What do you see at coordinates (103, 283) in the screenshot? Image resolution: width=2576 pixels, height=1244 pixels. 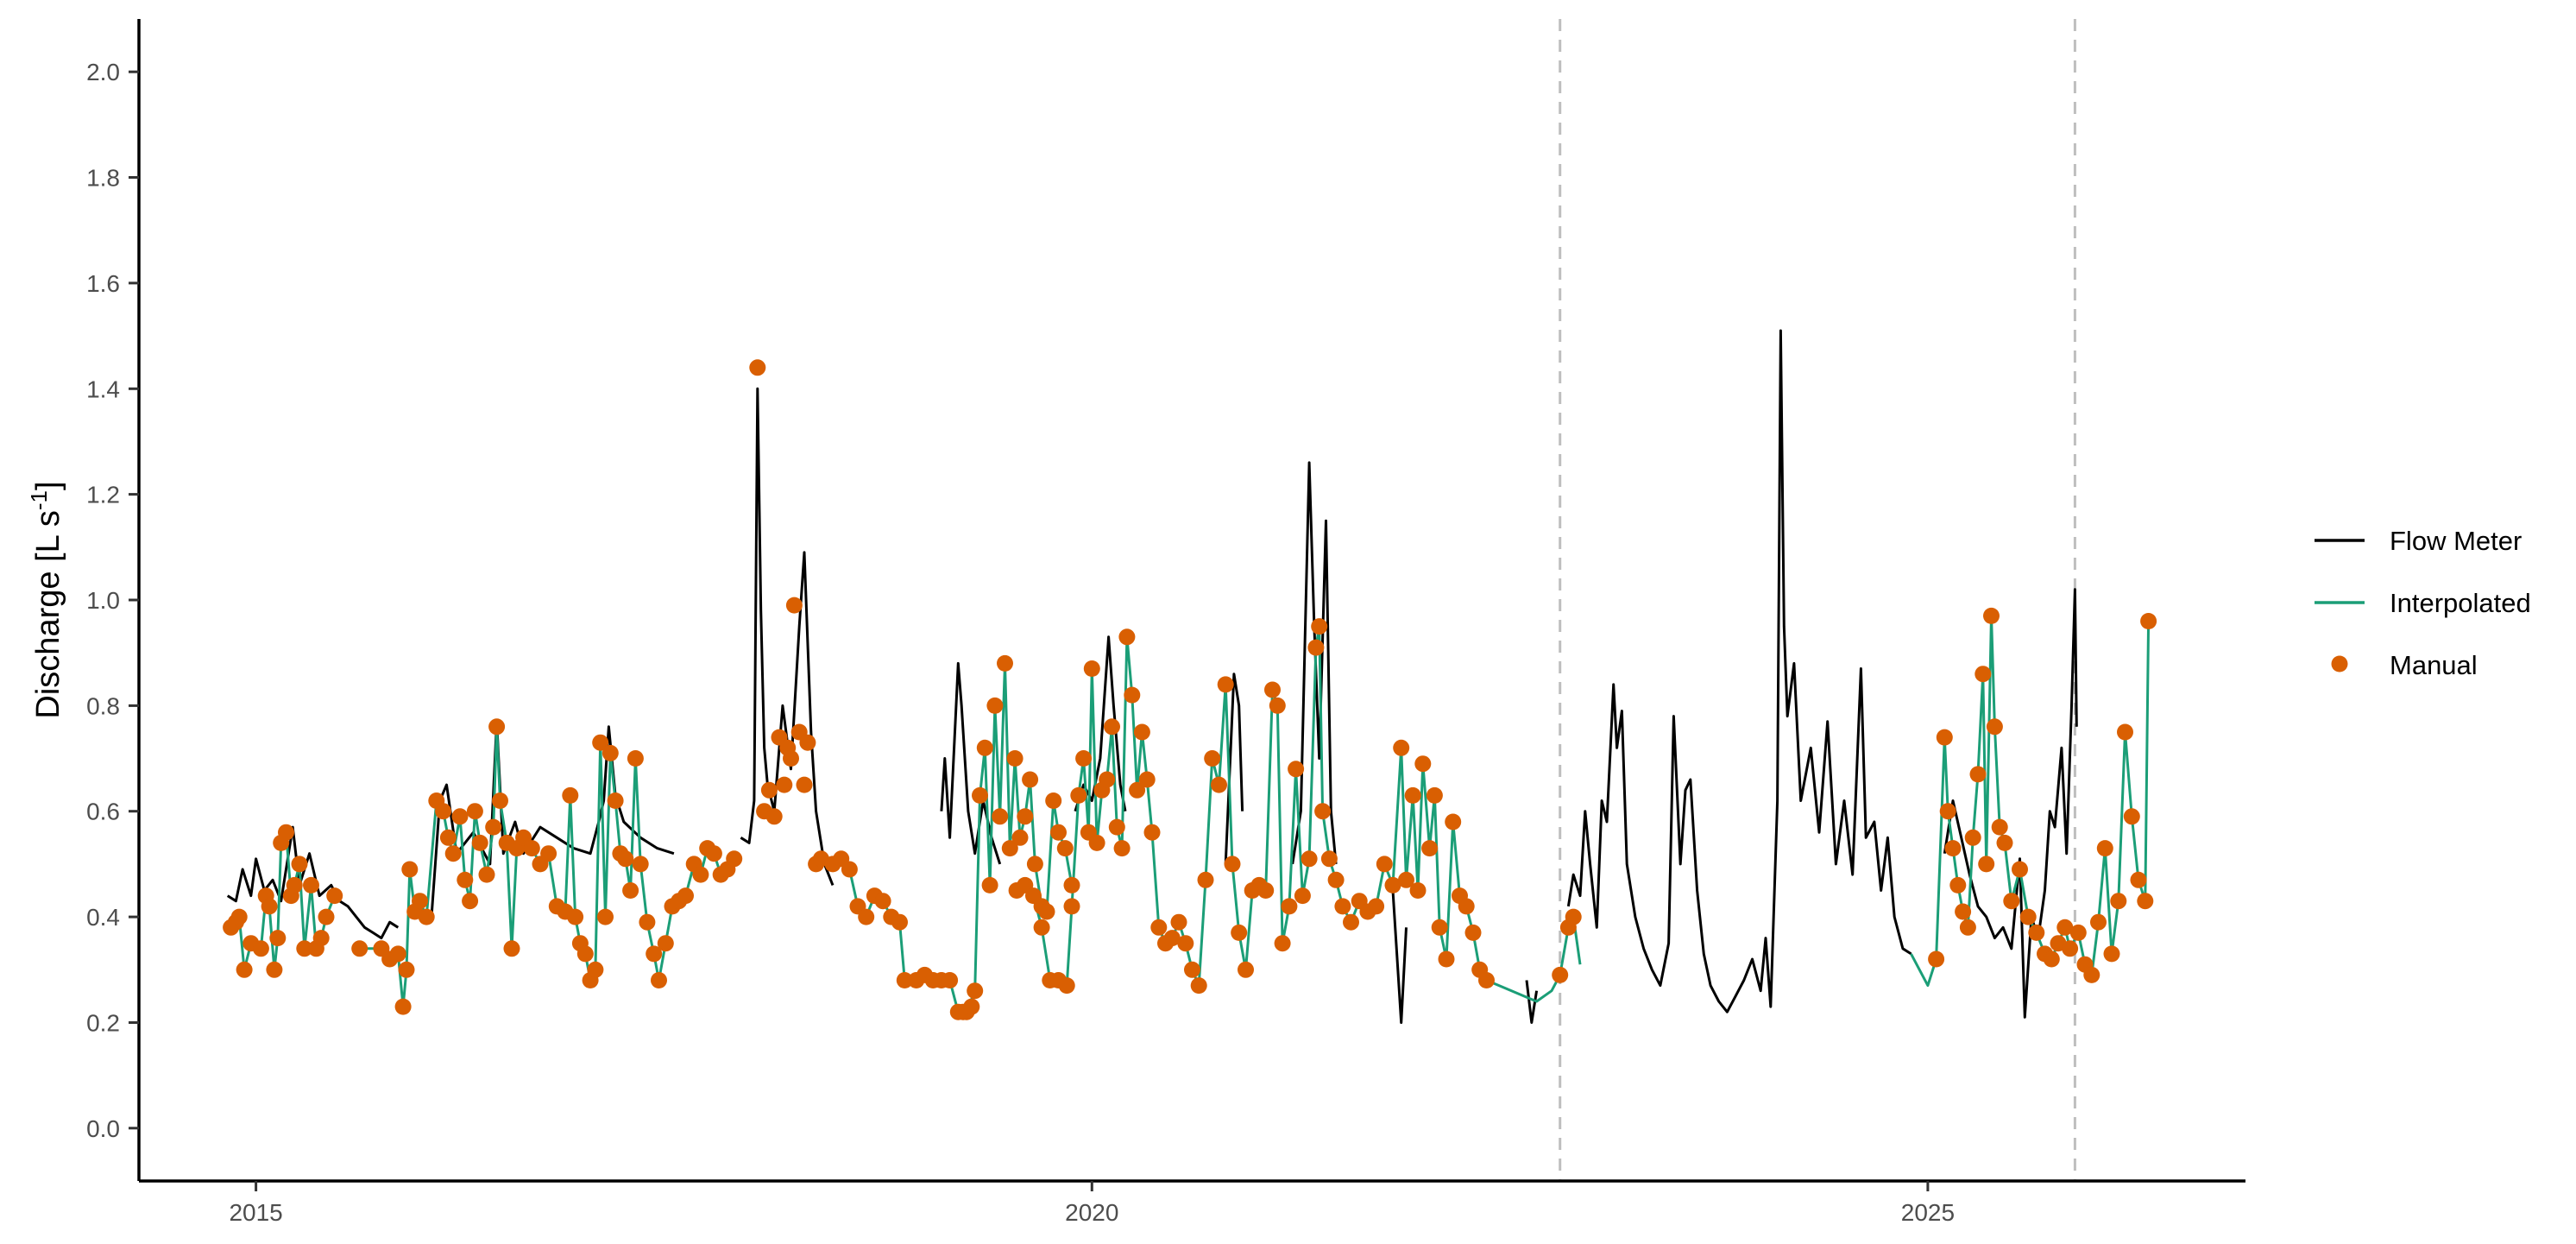 I see `y-tick-label-8: 1.6` at bounding box center [103, 283].